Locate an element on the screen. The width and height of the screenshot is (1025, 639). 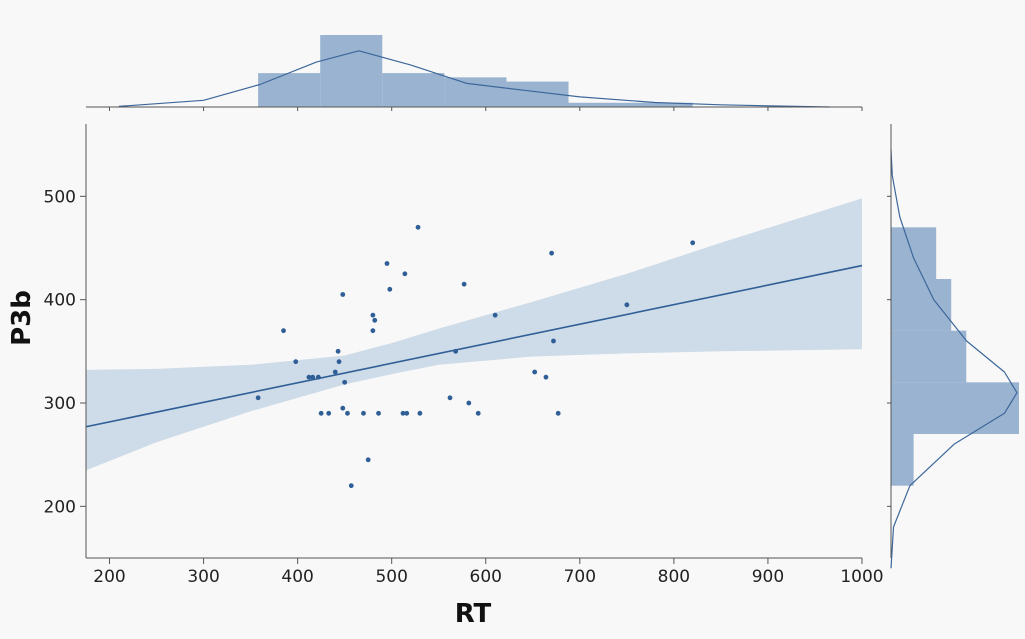
x-tick-label: 200 is located at coordinates (109, 577).